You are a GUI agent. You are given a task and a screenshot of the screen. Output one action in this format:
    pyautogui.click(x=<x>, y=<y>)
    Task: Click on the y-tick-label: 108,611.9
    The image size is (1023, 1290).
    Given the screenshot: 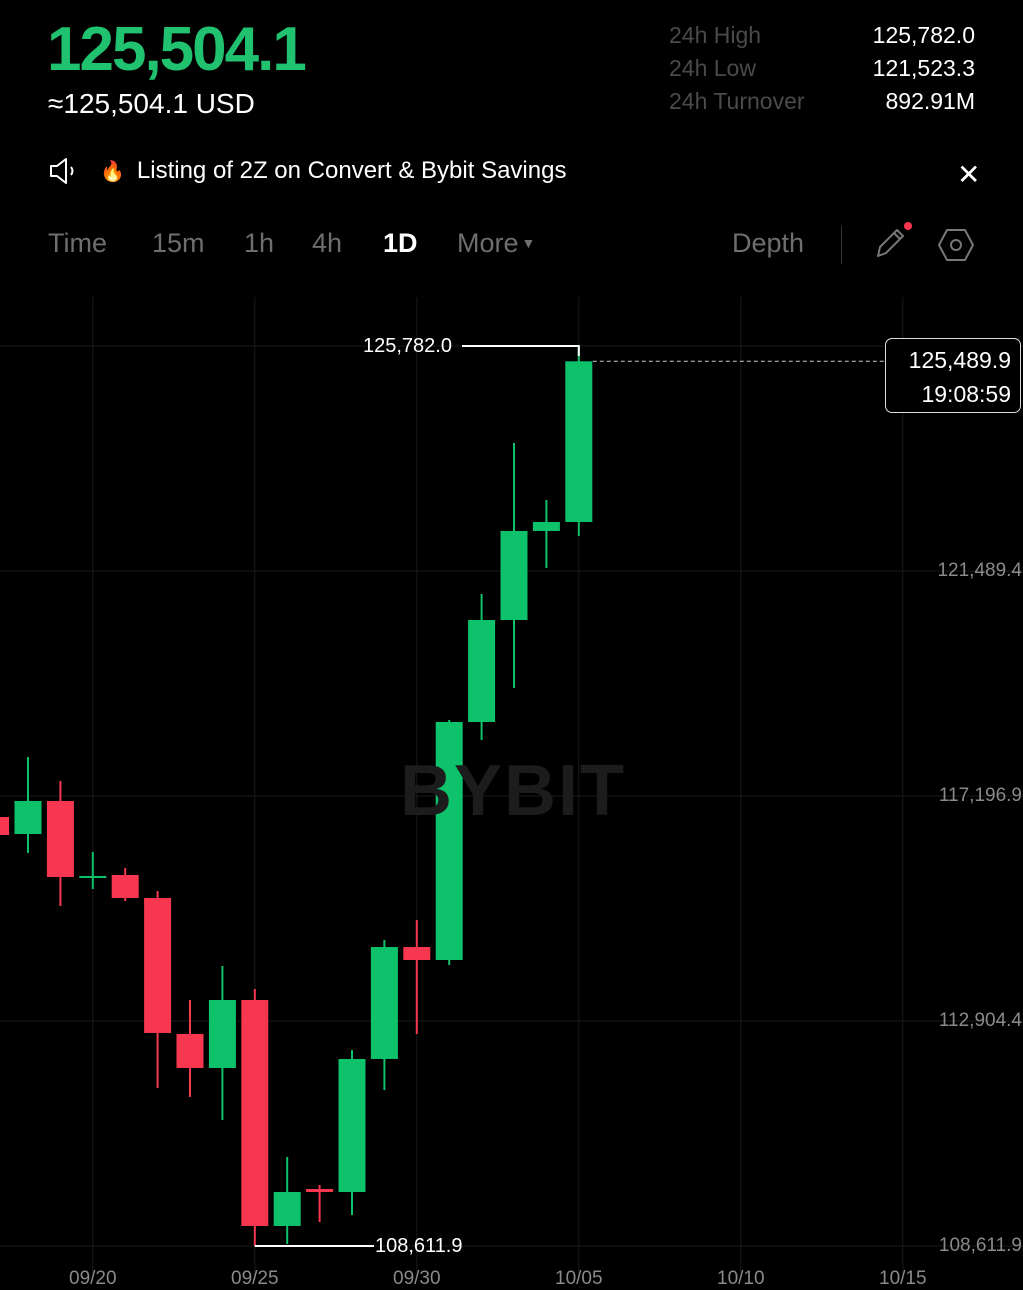 What is the action you would take?
    pyautogui.click(x=980, y=1245)
    